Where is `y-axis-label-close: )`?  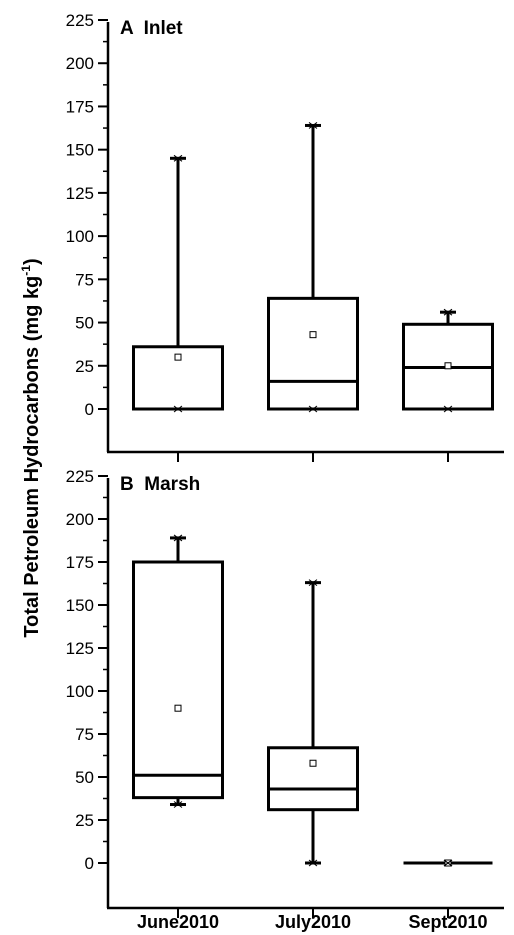
y-axis-label-close: ) is located at coordinates (32, 261).